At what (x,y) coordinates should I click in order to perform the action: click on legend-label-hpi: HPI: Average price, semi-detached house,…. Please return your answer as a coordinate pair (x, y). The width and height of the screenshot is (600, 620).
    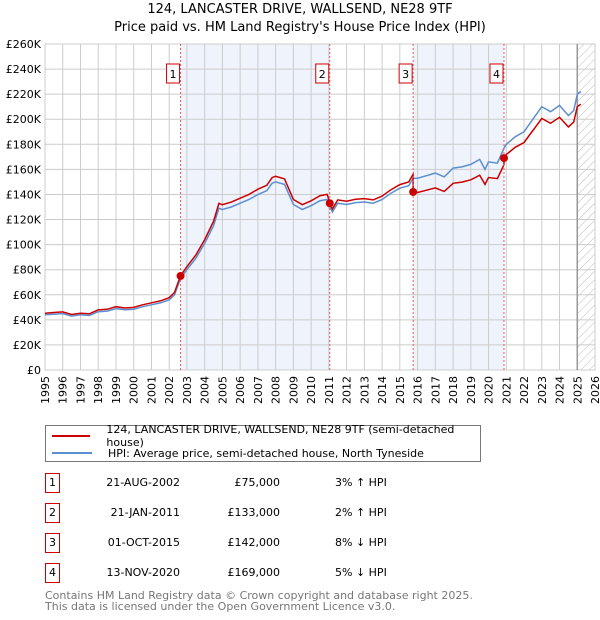
    Looking at the image, I should click on (266, 453).